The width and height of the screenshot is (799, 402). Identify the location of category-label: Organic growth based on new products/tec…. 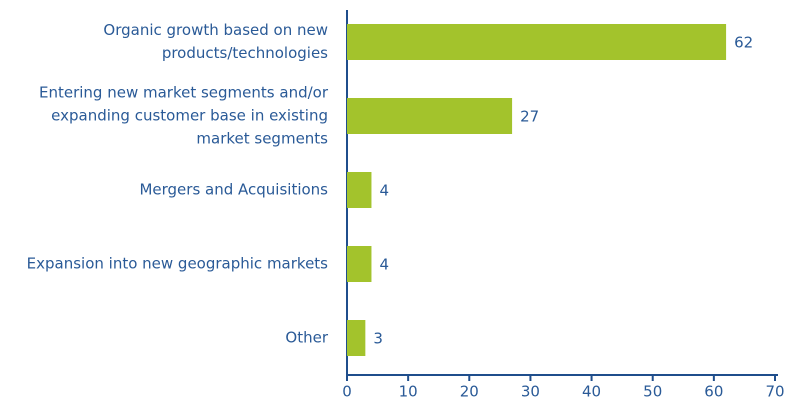
(215, 41).